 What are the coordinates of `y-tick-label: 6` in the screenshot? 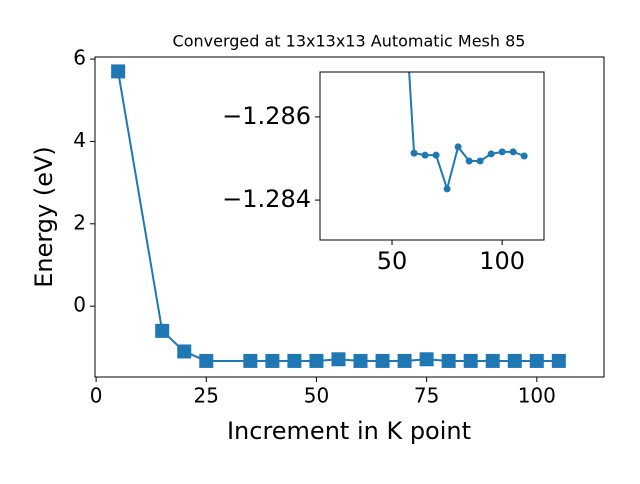 It's located at (79, 58).